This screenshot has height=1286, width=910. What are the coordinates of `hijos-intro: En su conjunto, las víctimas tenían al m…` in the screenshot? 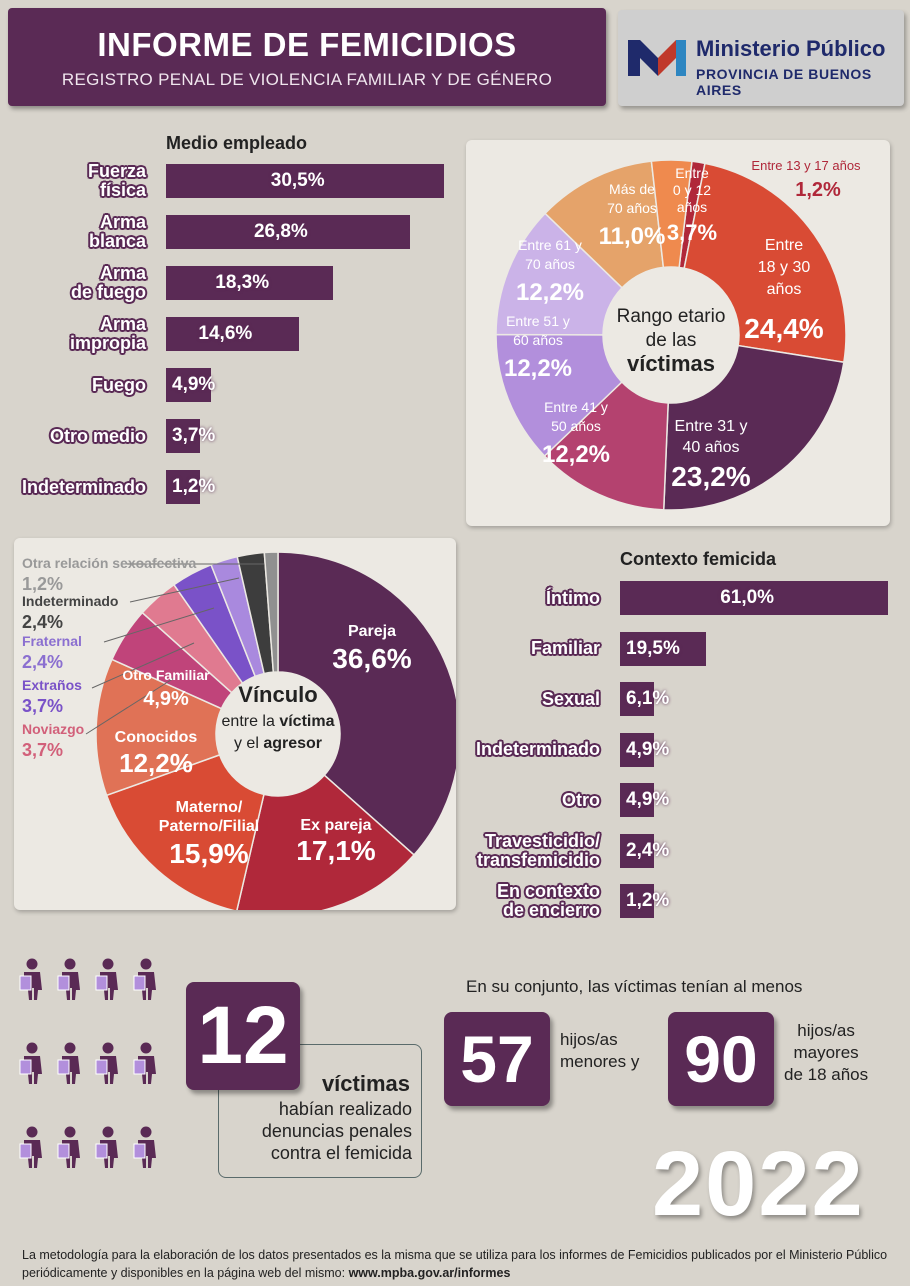 It's located at (634, 986).